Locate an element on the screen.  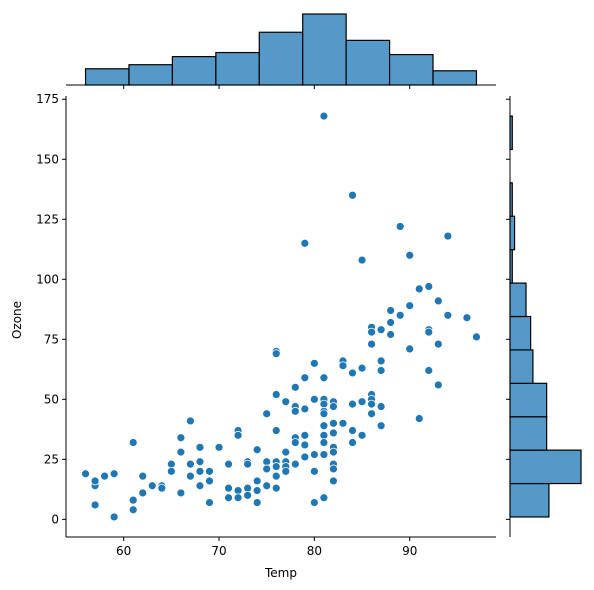
x-ticks: 60 70 80 90 is located at coordinates (266, 547).